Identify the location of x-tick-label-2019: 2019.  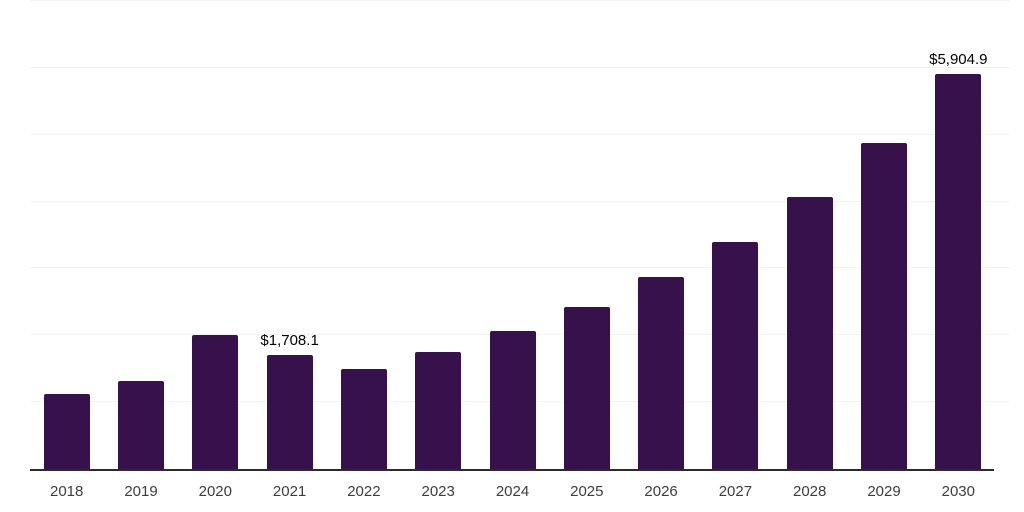
(141, 491).